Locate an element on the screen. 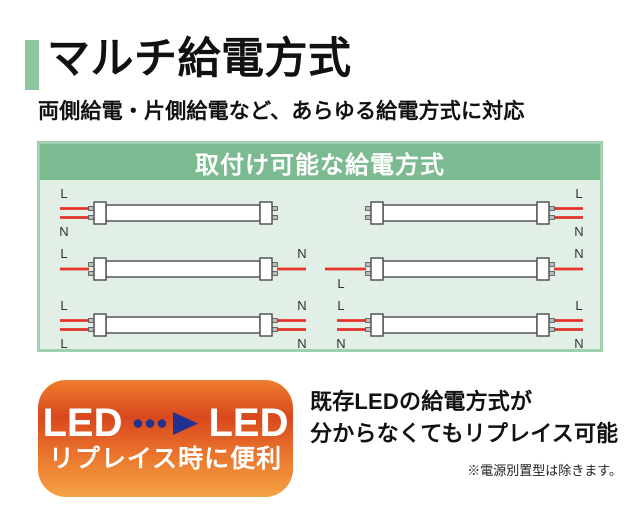 The image size is (640, 518). power-feed-diagram-both-ends-double-feed-LNLN: L N L N is located at coordinates (459, 325).